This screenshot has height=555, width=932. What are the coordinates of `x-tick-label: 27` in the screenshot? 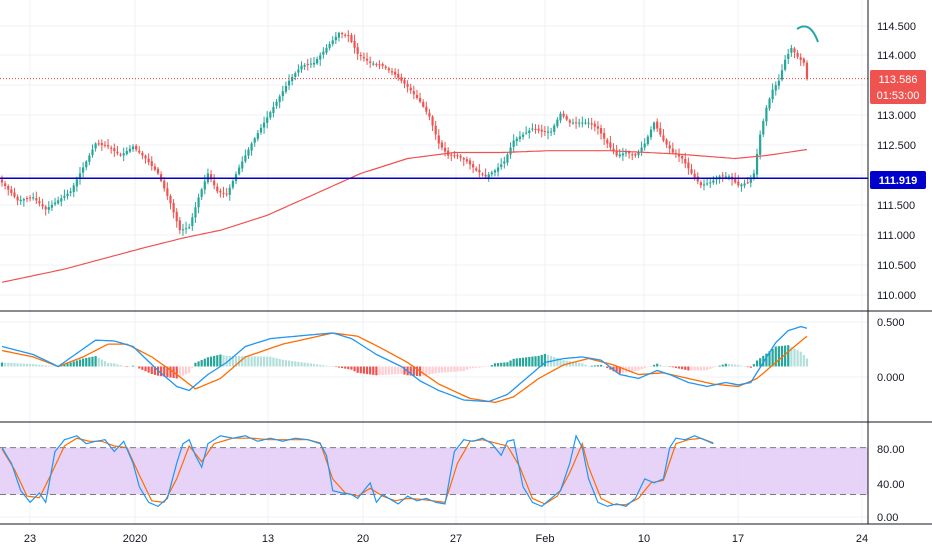 It's located at (456, 539).